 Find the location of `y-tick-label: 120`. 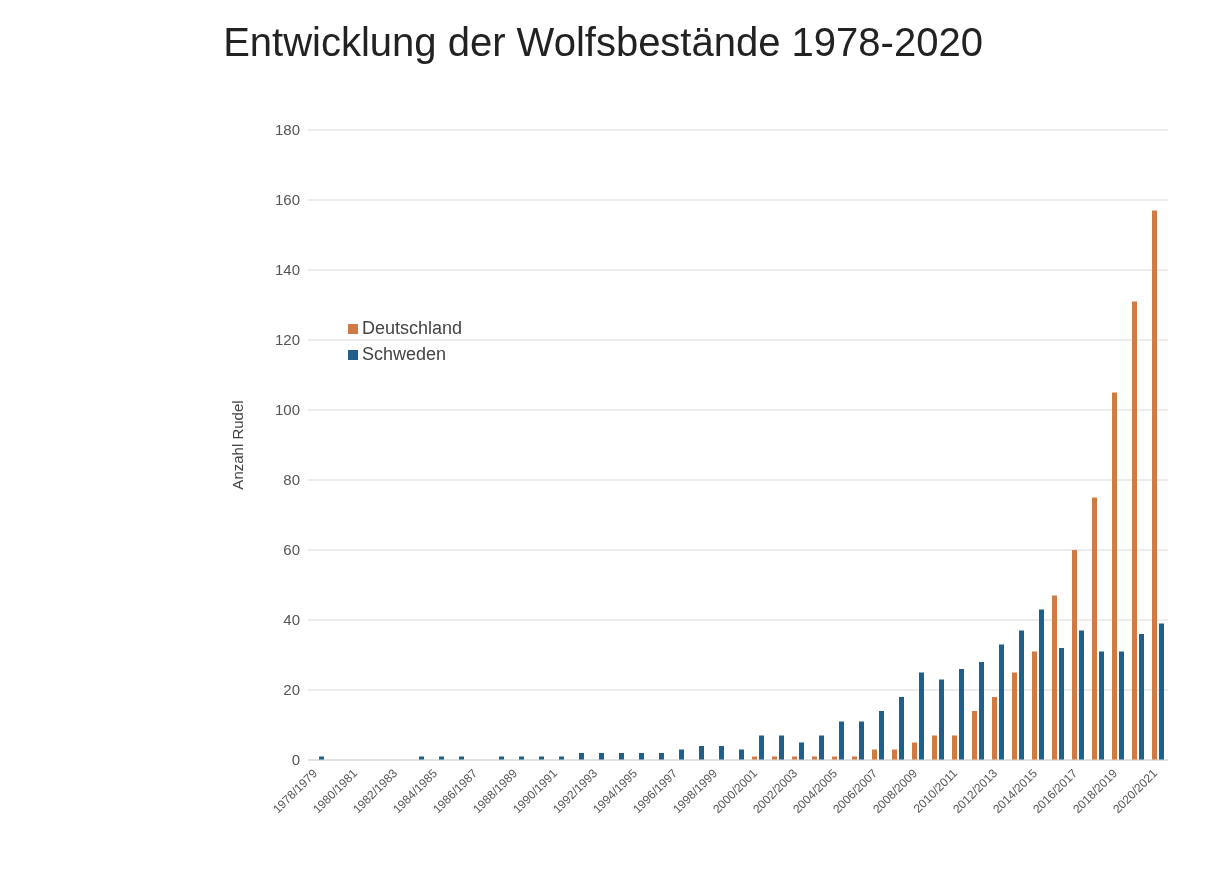

y-tick-label: 120 is located at coordinates (287, 340).